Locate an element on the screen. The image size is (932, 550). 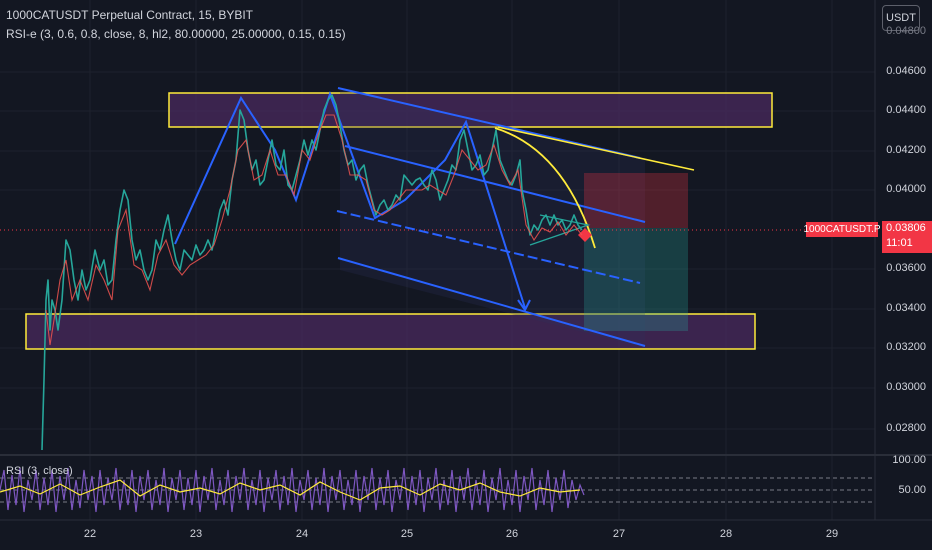
price-label: 0.03600 is located at coordinates (906, 268).